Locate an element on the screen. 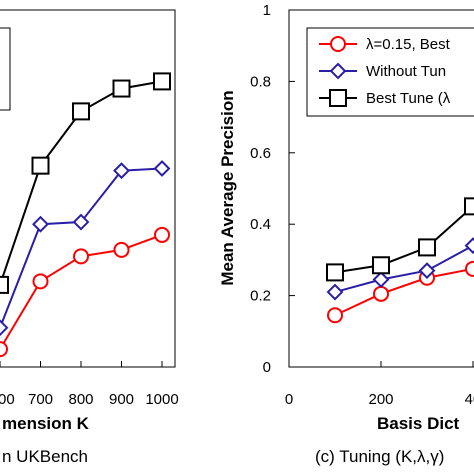  left-x-tick-label: 900 is located at coordinates (121, 399).